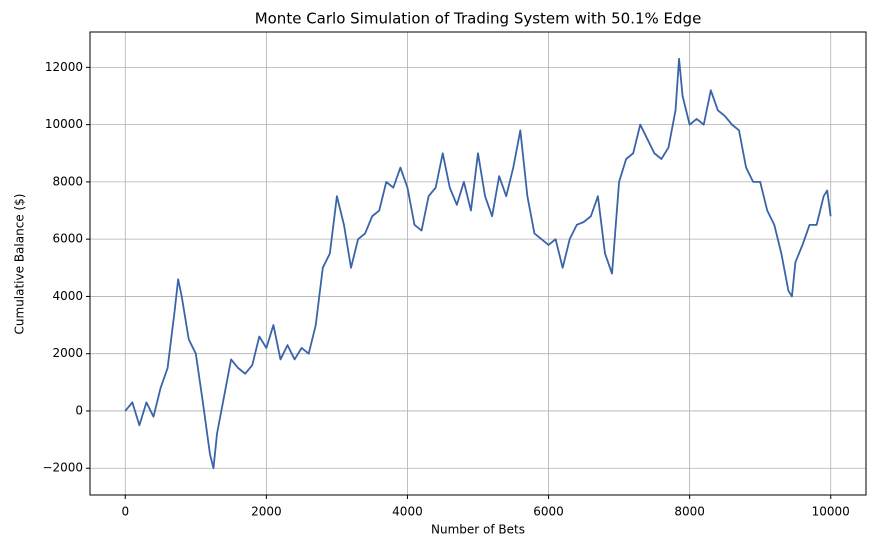  What do you see at coordinates (125, 512) in the screenshot?
I see `x-tick-label: 0` at bounding box center [125, 512].